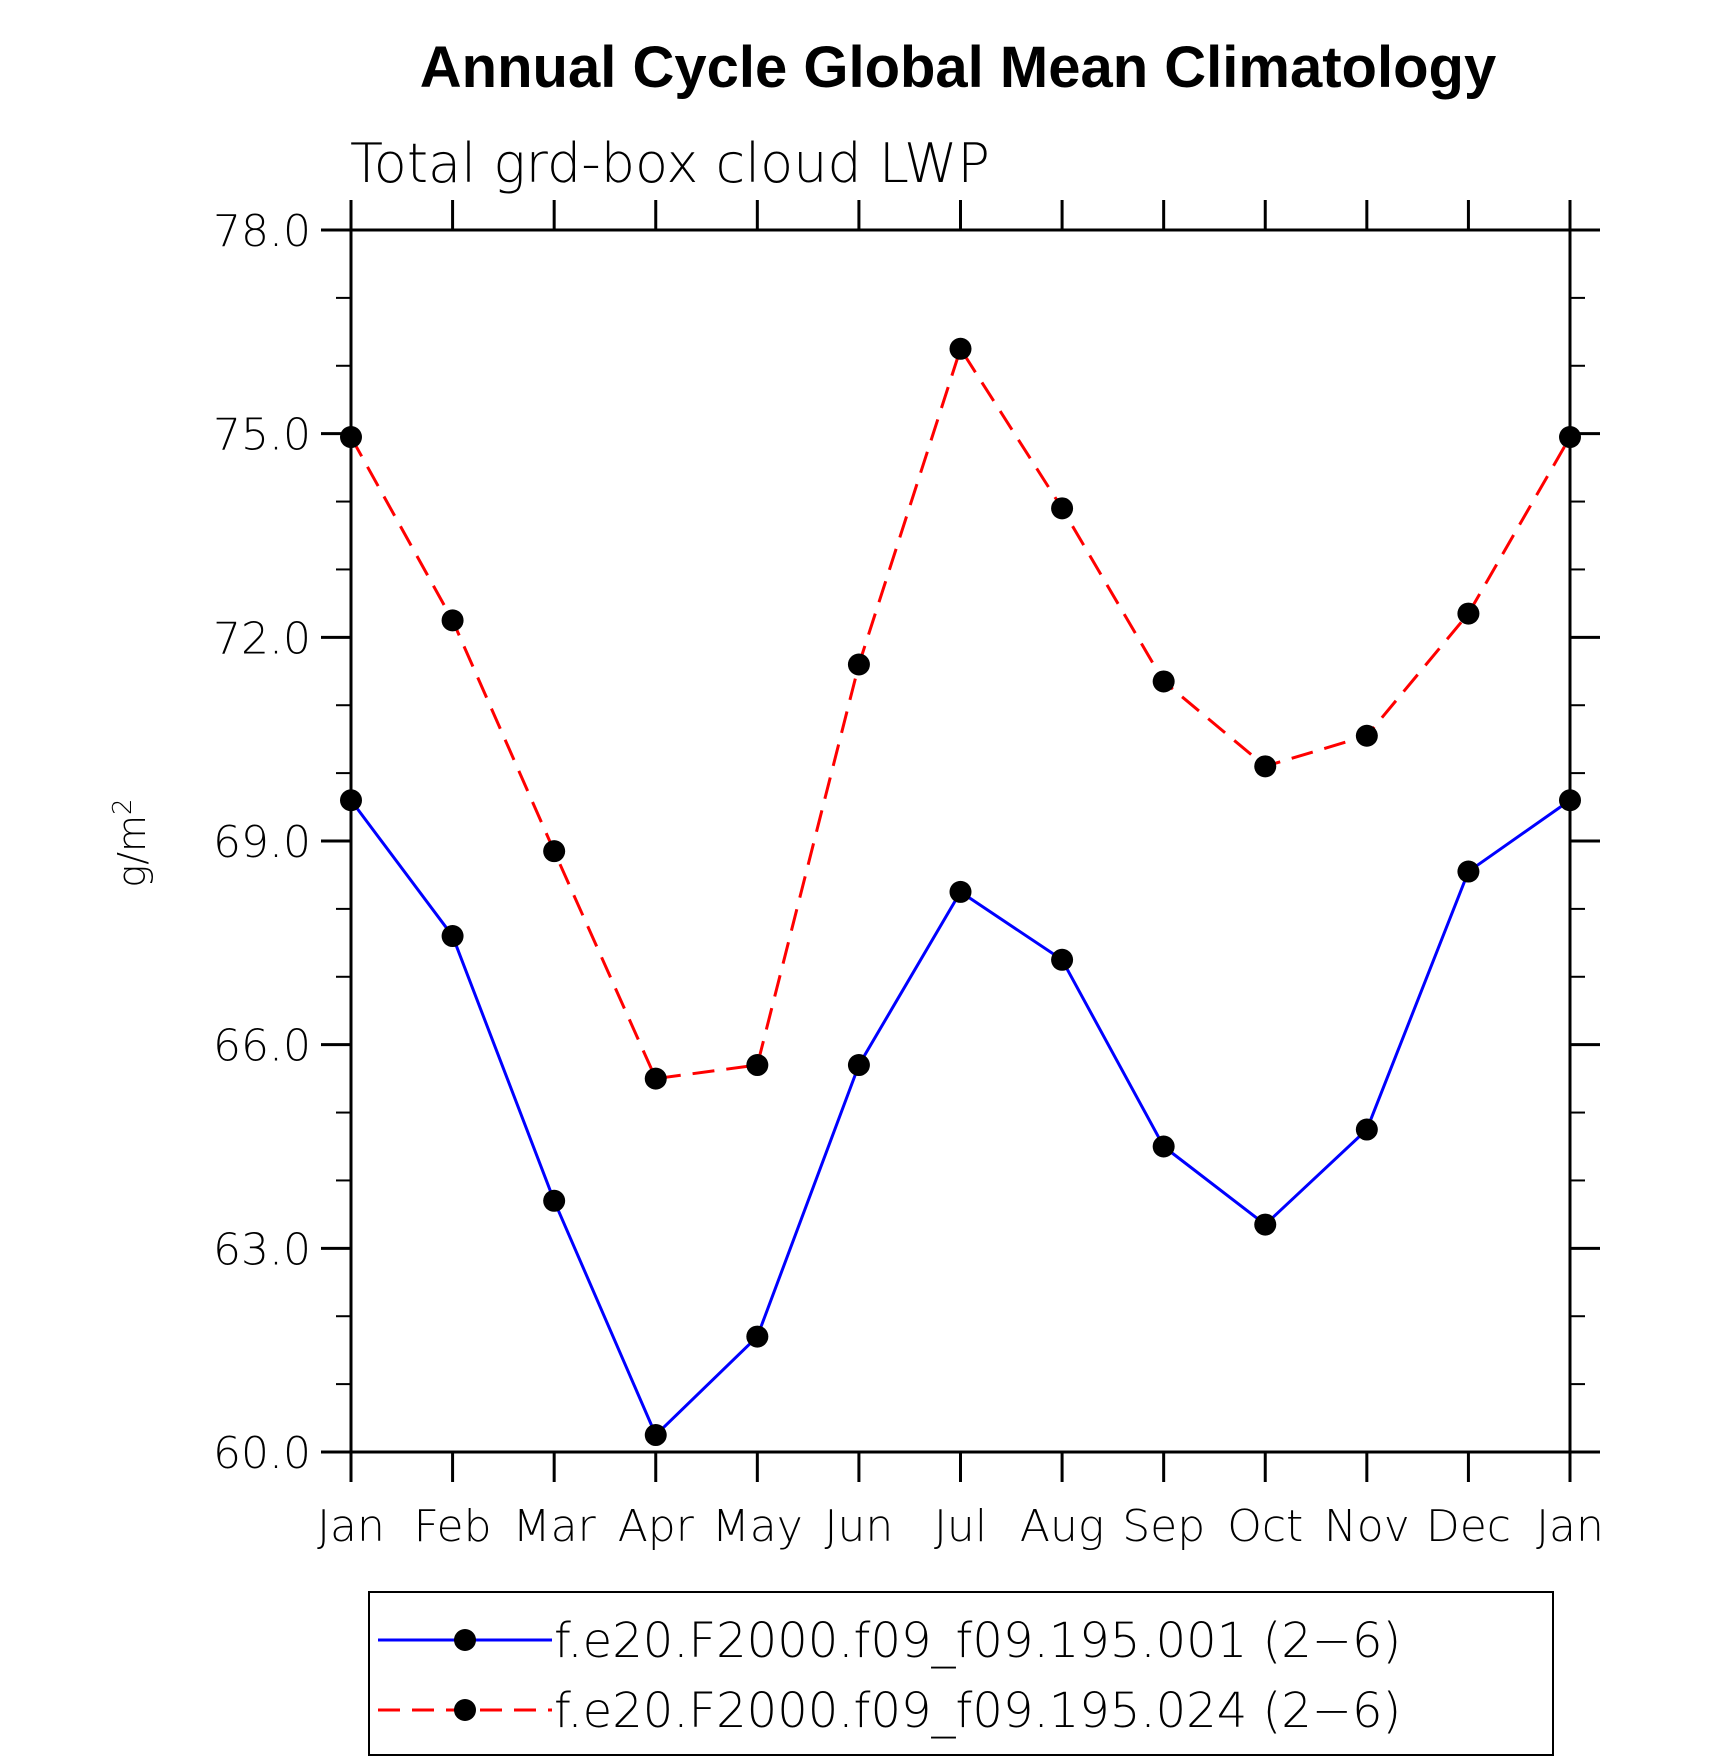 The height and width of the screenshot is (1762, 1710). What do you see at coordinates (262, 231) in the screenshot?
I see `y-tick-label: 78.0` at bounding box center [262, 231].